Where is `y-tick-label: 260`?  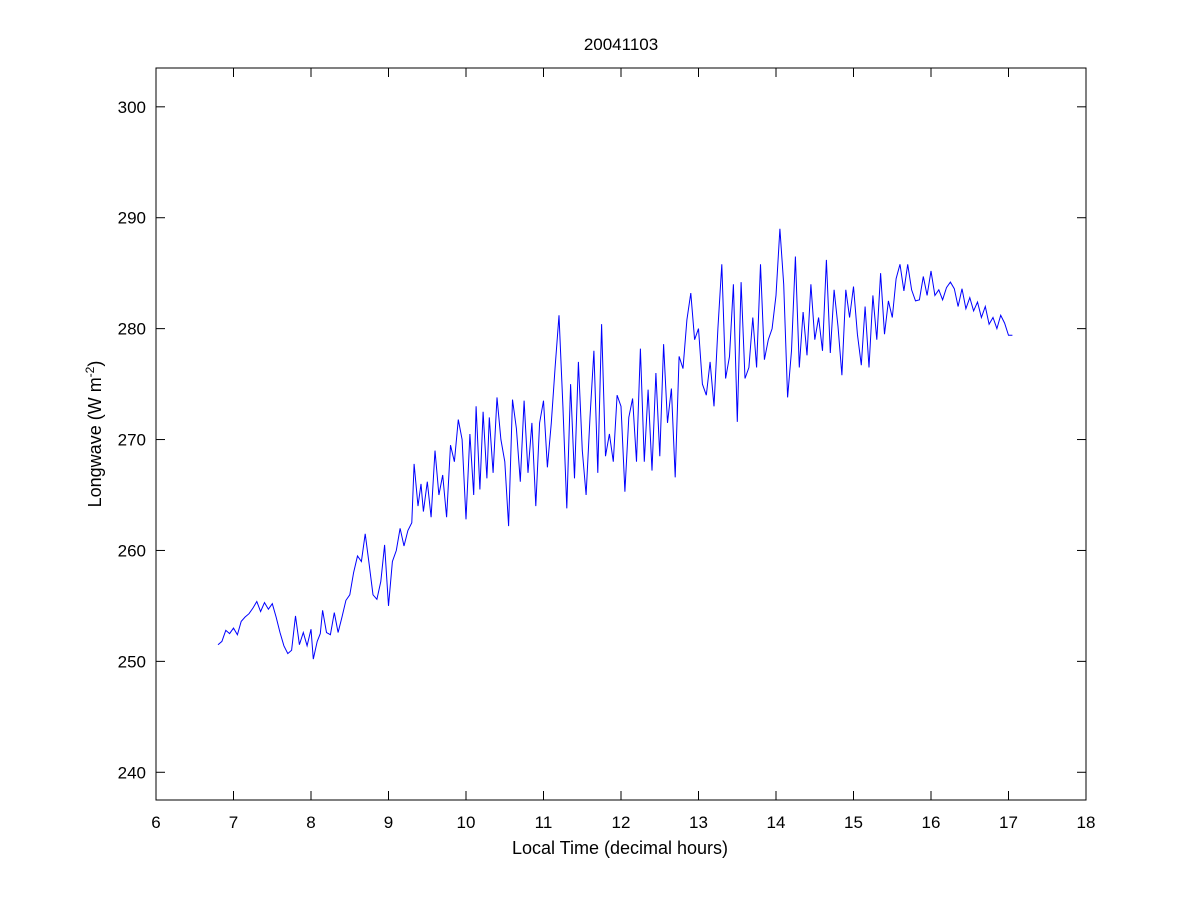
y-tick-label: 260 is located at coordinates (132, 550).